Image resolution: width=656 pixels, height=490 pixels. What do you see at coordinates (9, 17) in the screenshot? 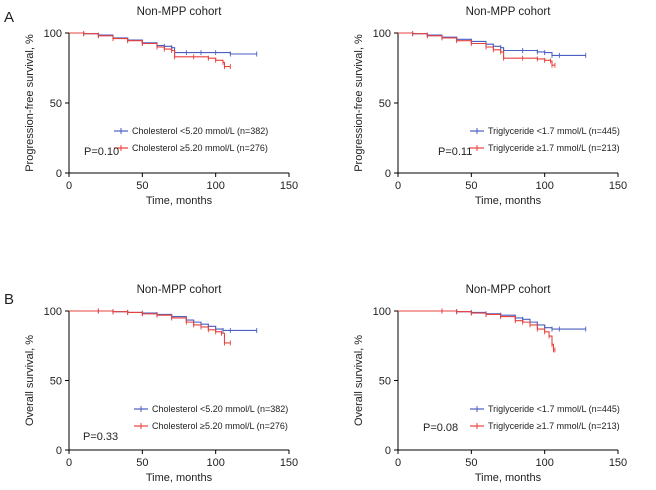
I see `panel-label-a: A` at bounding box center [9, 17].